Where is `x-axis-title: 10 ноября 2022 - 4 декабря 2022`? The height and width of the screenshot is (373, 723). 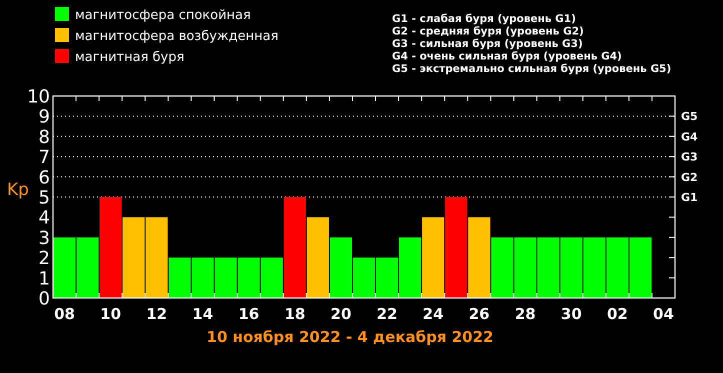
x-axis-title: 10 ноября 2022 - 4 декабря 2022 is located at coordinates (350, 337).